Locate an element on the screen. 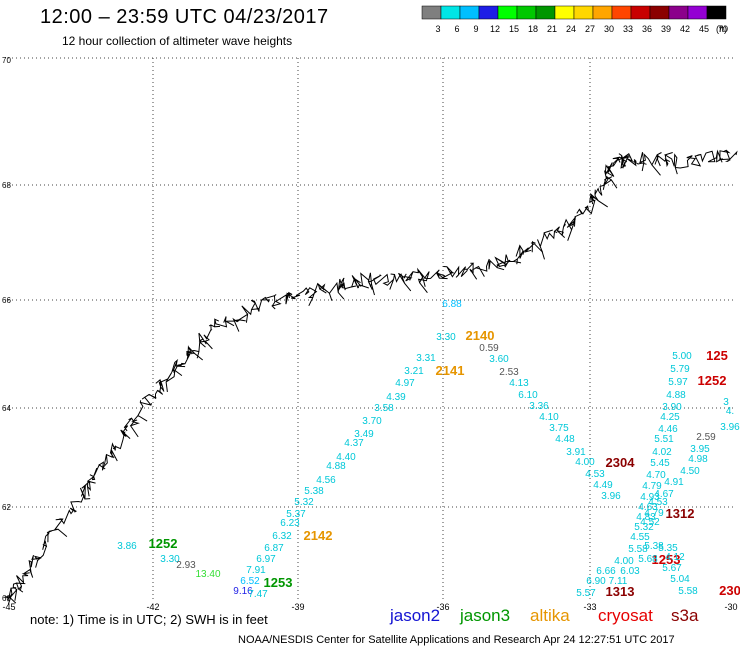 Image resolution: width=740 pixels, height=650 pixels. pass-time-label: 1252 is located at coordinates (712, 380).